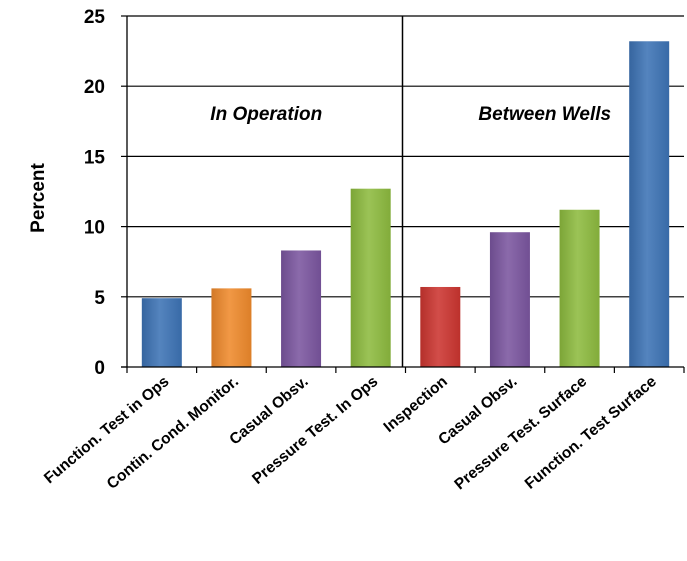 The height and width of the screenshot is (561, 687). Describe the element at coordinates (94, 87) in the screenshot. I see `y-tick-label: 20` at that location.